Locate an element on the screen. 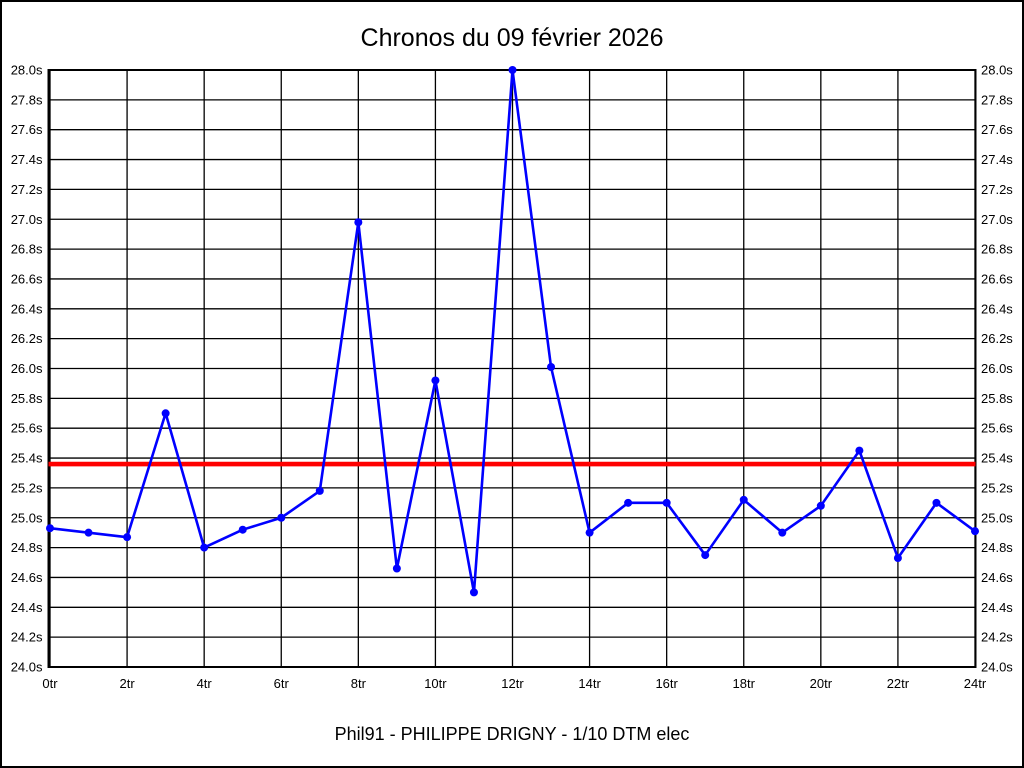 The width and height of the screenshot is (1024, 768). y-tick-label-right: 26.0s is located at coordinates (997, 368).